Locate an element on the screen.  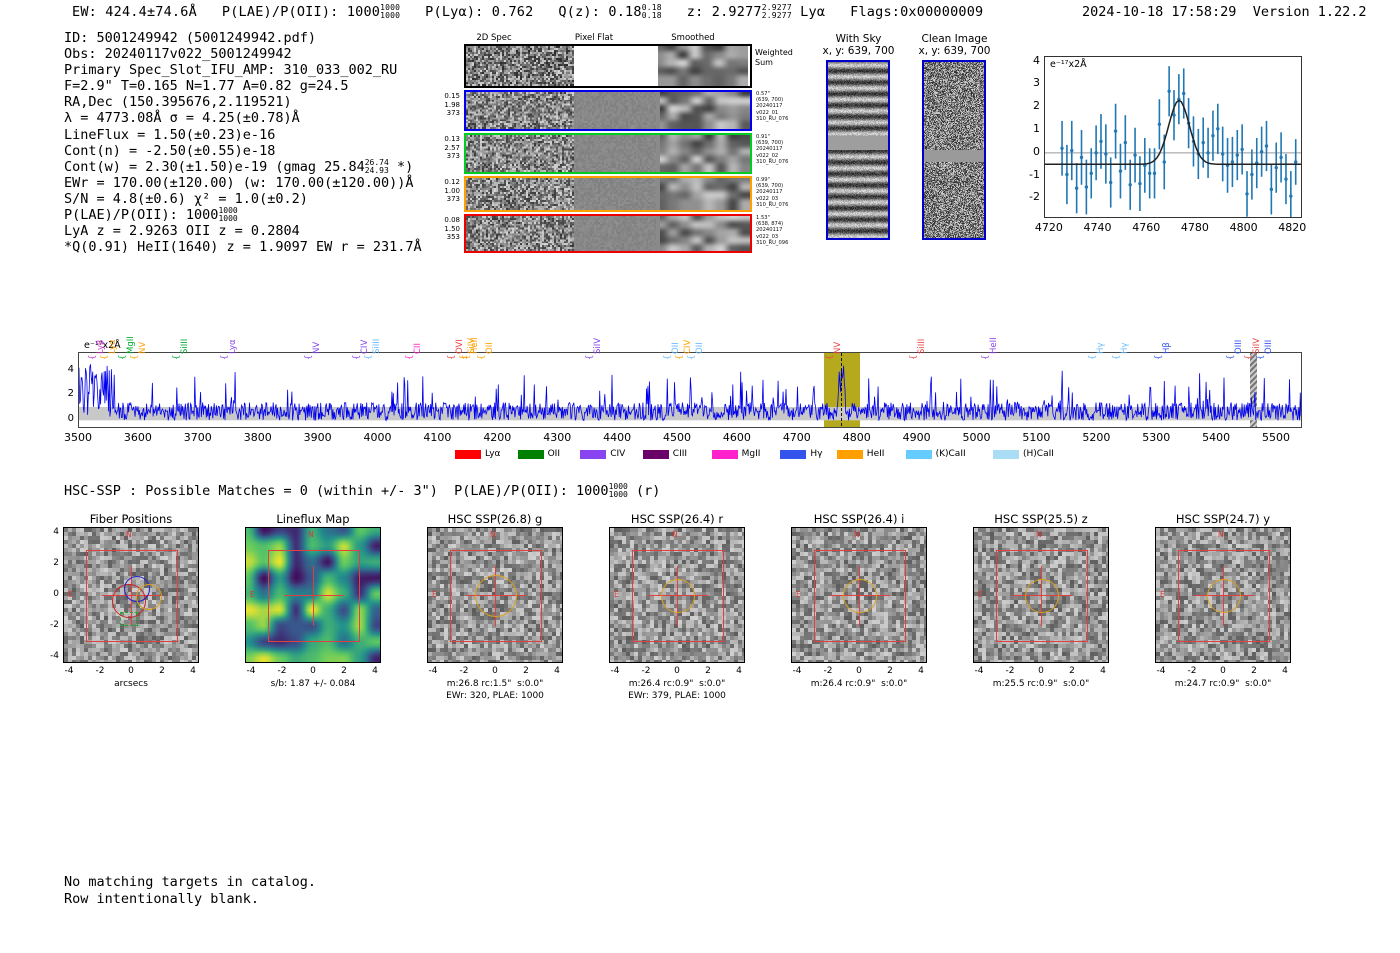
spec2d-column-title-2: Smoothed is located at coordinates (693, 38).